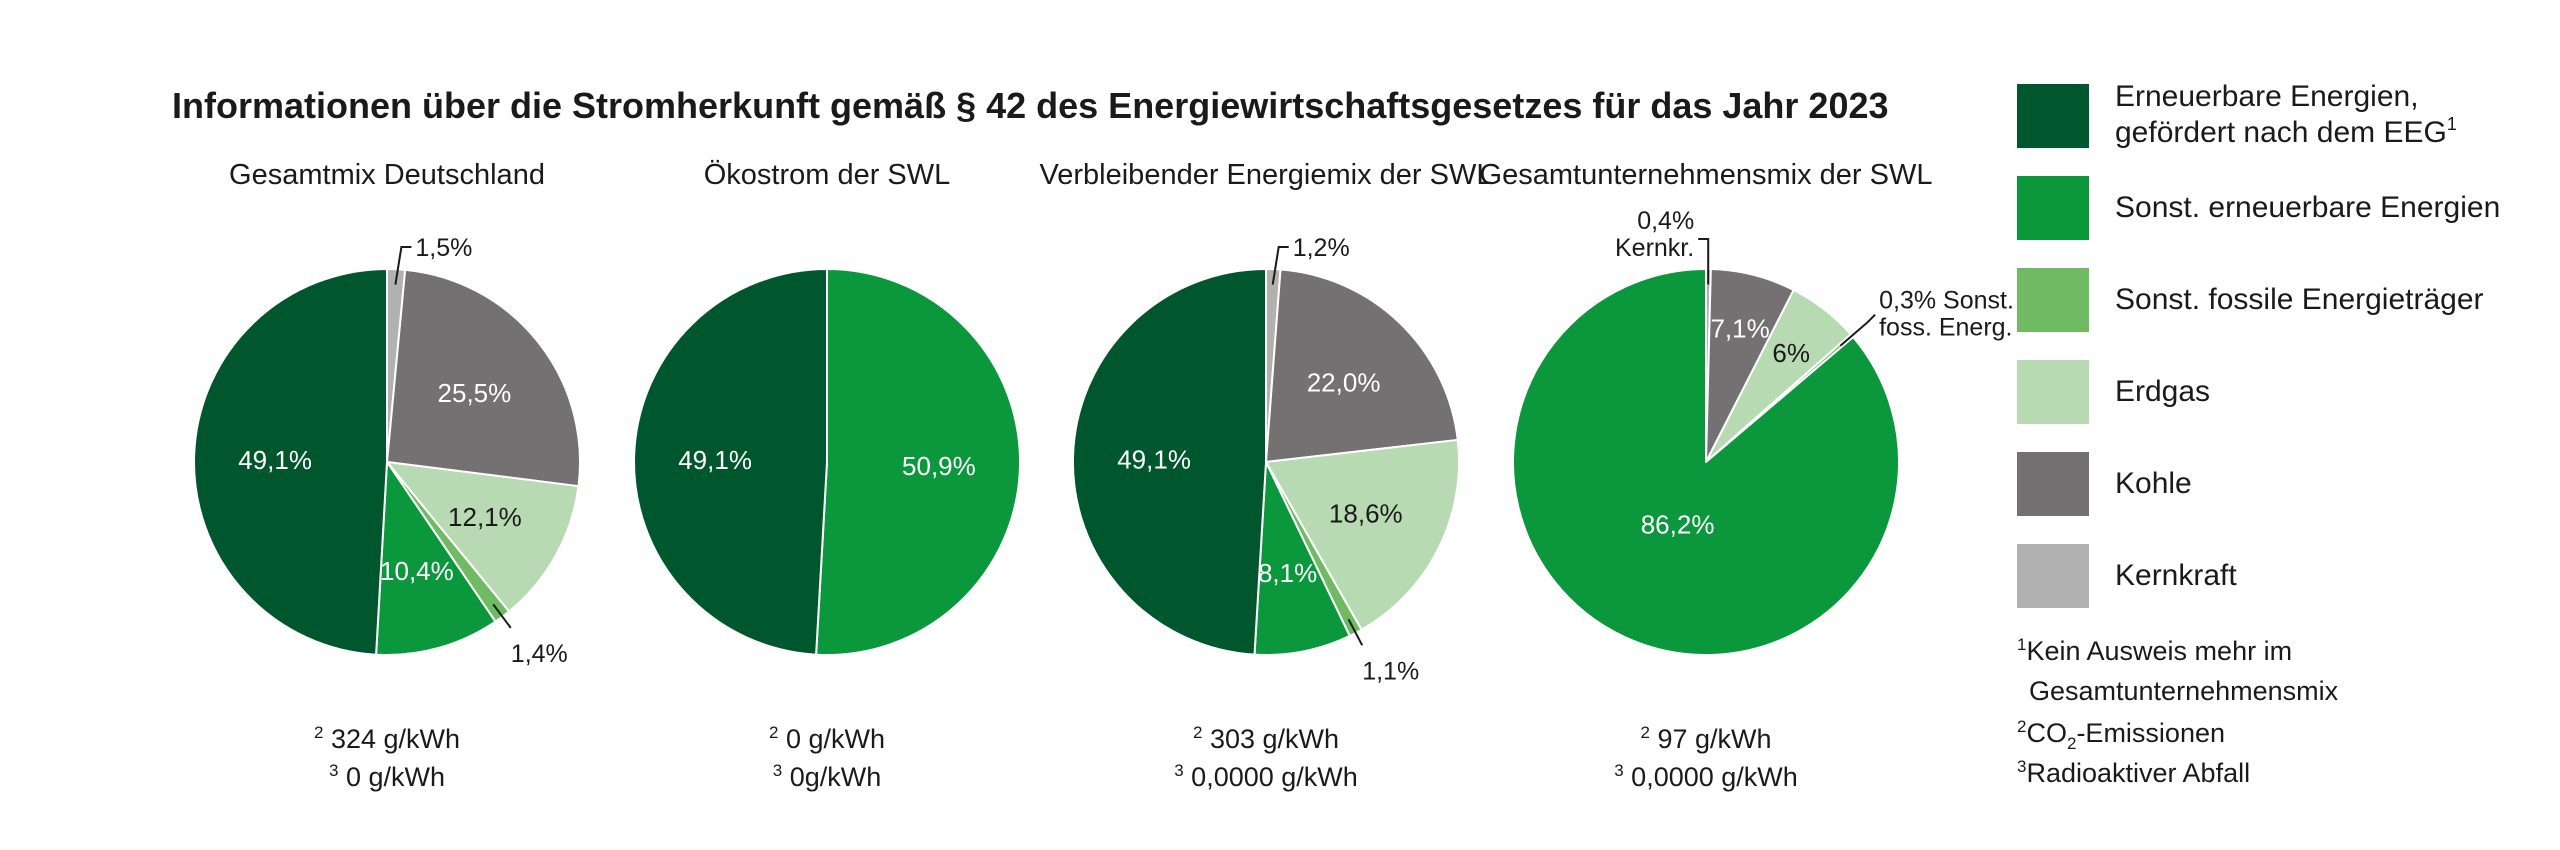 This screenshot has width=2560, height=850. Describe the element at coordinates (1344, 382) in the screenshot. I see `pie-value-label: 22,0%` at that location.